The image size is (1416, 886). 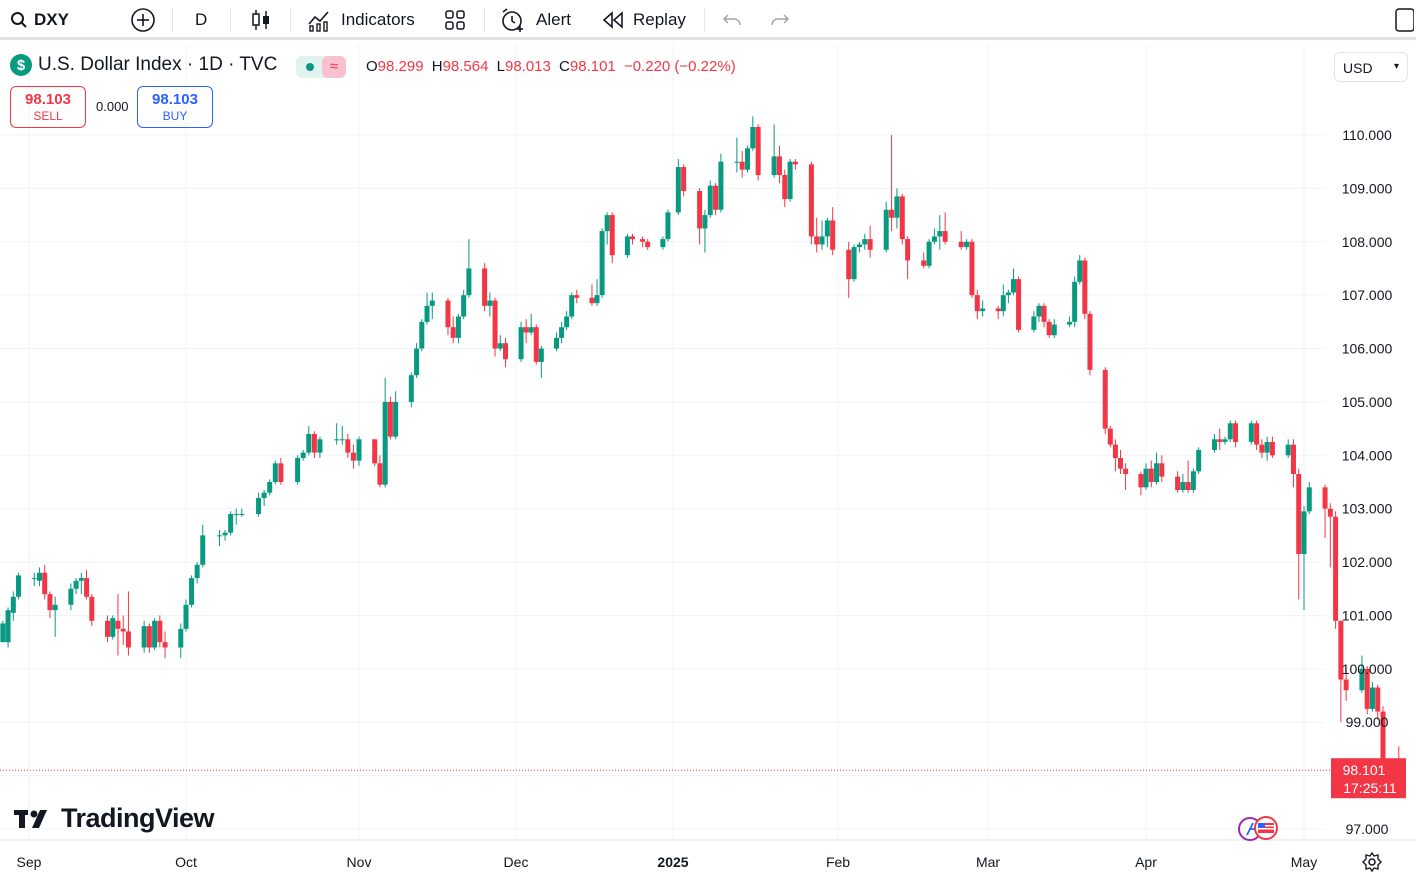 I want to click on x-tick-label: 2025, so click(x=672, y=862).